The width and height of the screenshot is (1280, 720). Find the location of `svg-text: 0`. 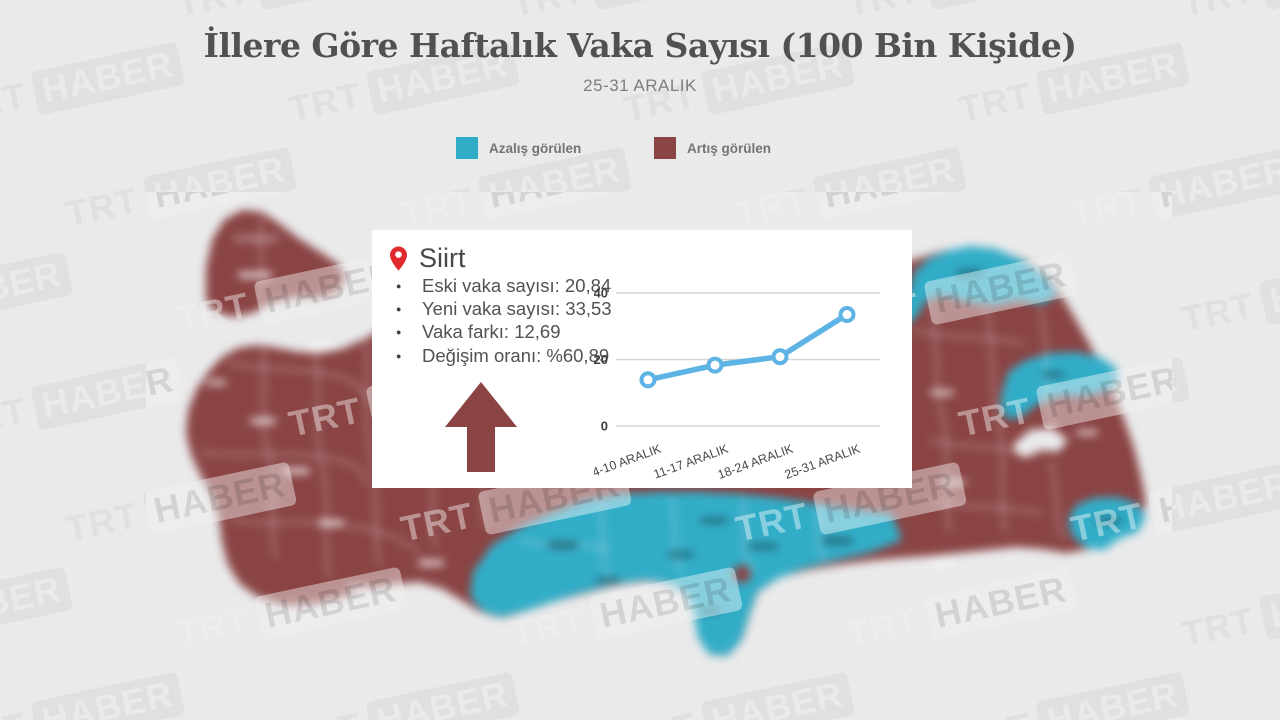

svg-text: 0 is located at coordinates (604, 426).